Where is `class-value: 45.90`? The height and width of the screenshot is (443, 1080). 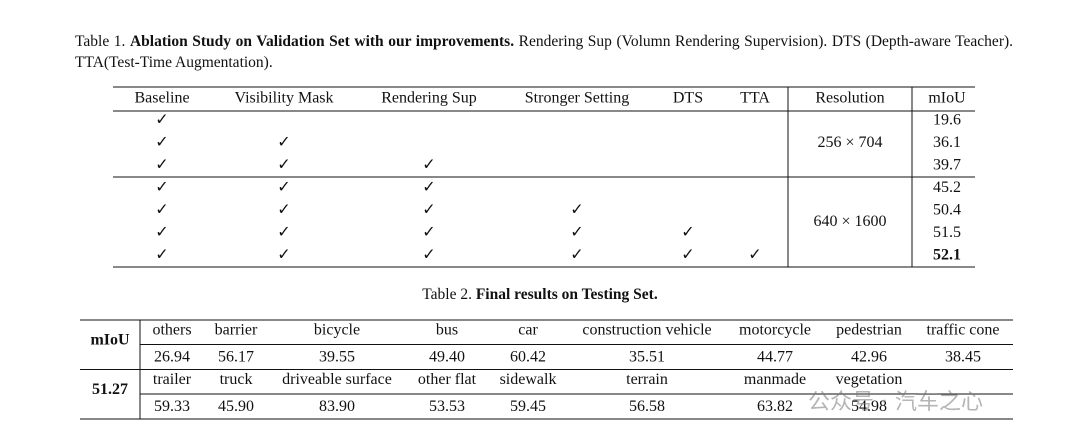
class-value: 45.90 is located at coordinates (236, 406).